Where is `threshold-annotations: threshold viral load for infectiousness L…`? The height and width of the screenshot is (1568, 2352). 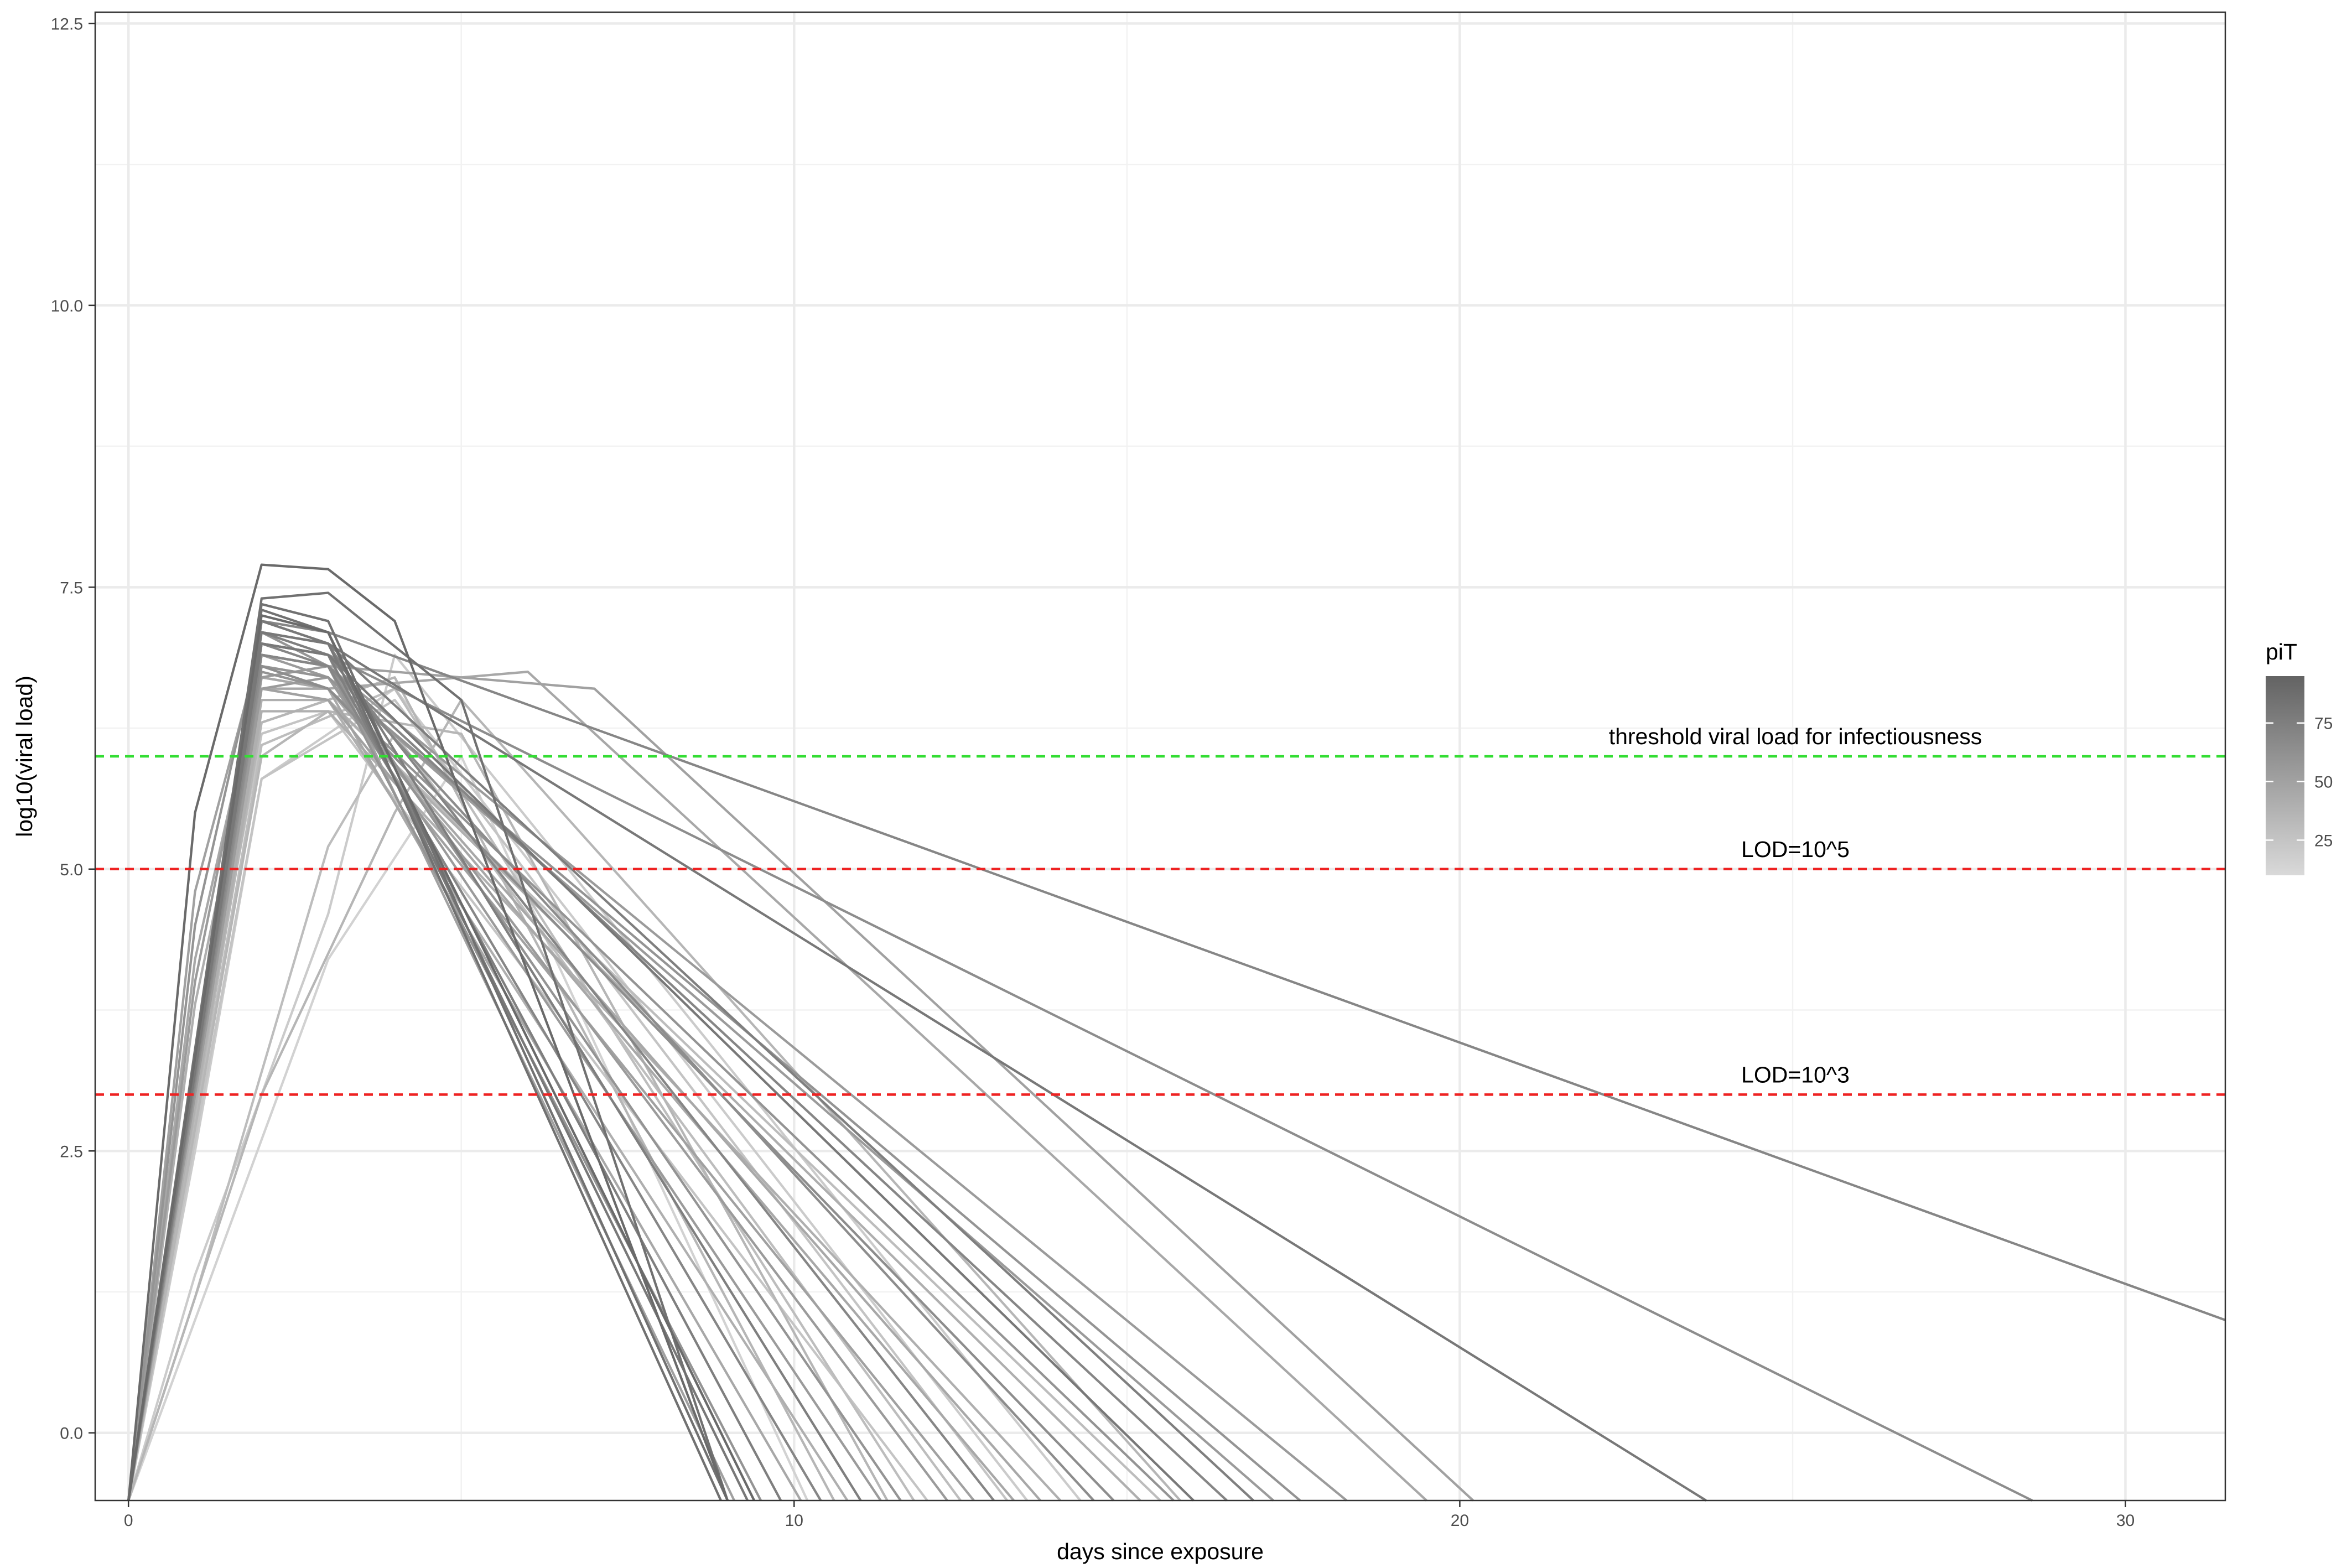 threshold-annotations: threshold viral load for infectiousness L… is located at coordinates (1796, 906).